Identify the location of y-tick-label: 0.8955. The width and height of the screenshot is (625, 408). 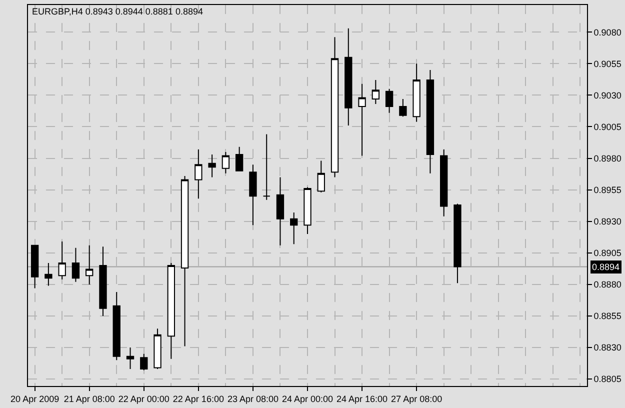
(608, 189).